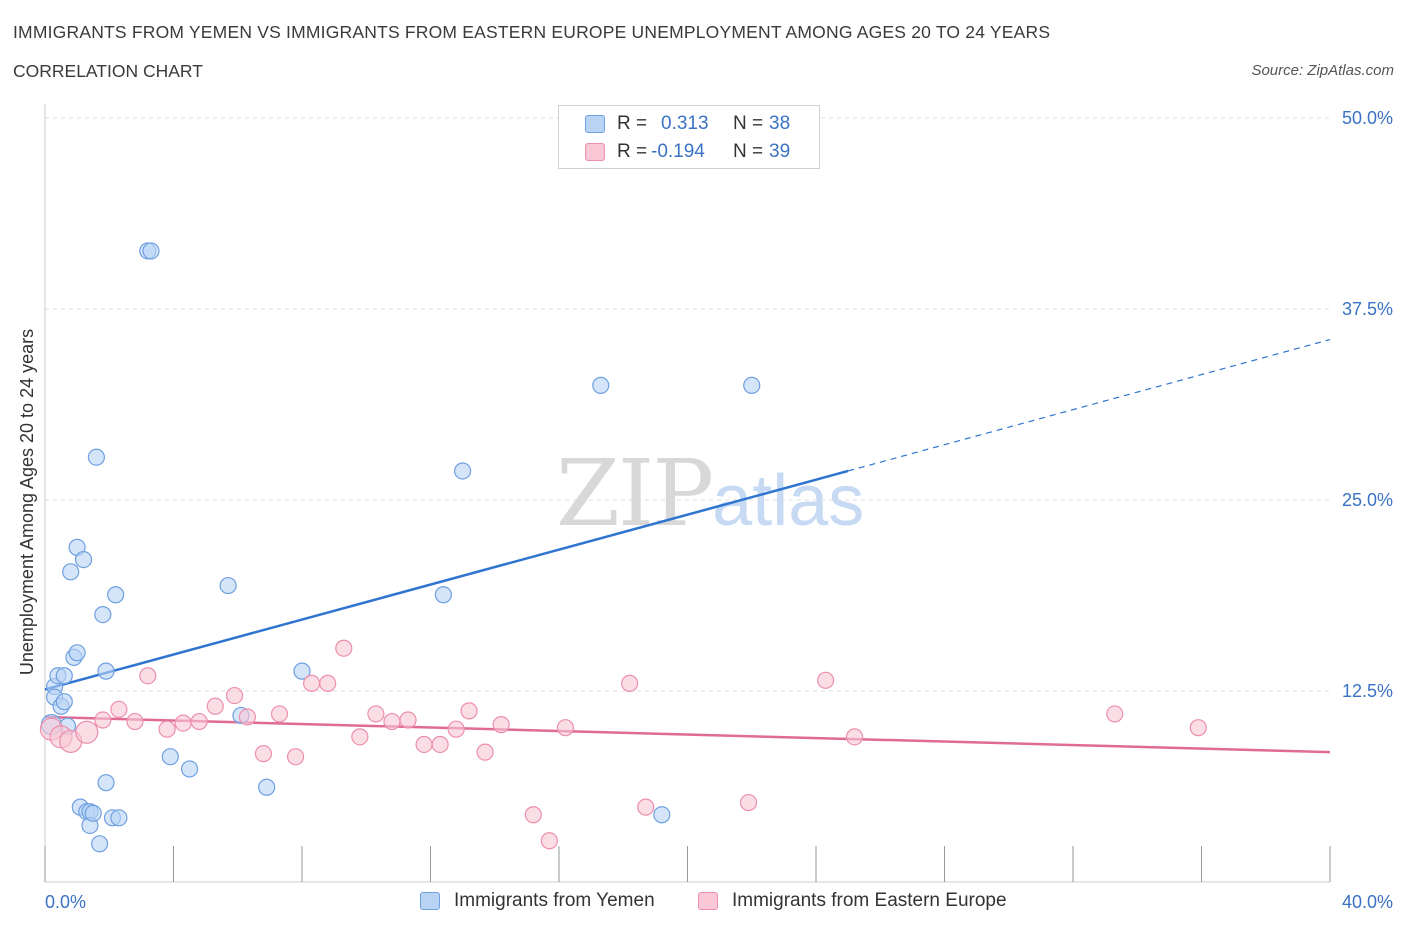  What do you see at coordinates (689, 137) in the screenshot?
I see `correlation-legend: R = 0.313 N = 38 R = -0.194 N = 39` at bounding box center [689, 137].